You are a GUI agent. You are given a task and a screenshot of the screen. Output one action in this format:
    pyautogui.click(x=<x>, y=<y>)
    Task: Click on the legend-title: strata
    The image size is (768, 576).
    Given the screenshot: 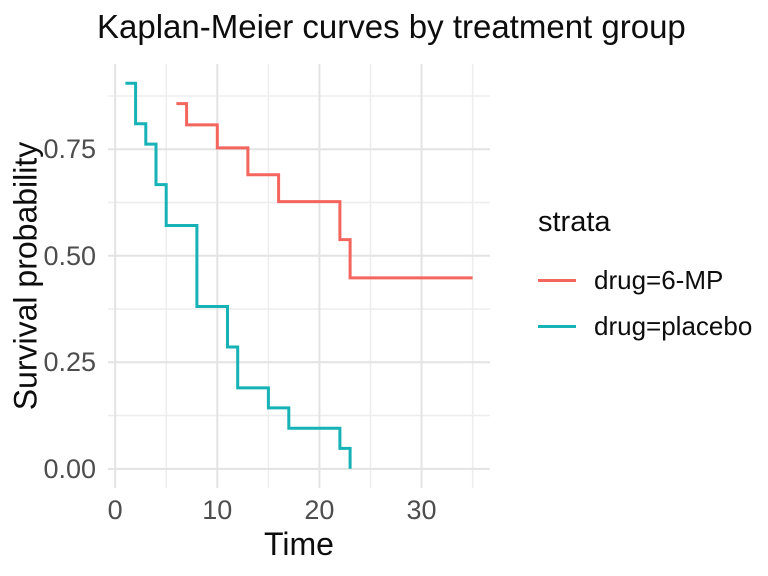 What is the action you would take?
    pyautogui.click(x=574, y=222)
    